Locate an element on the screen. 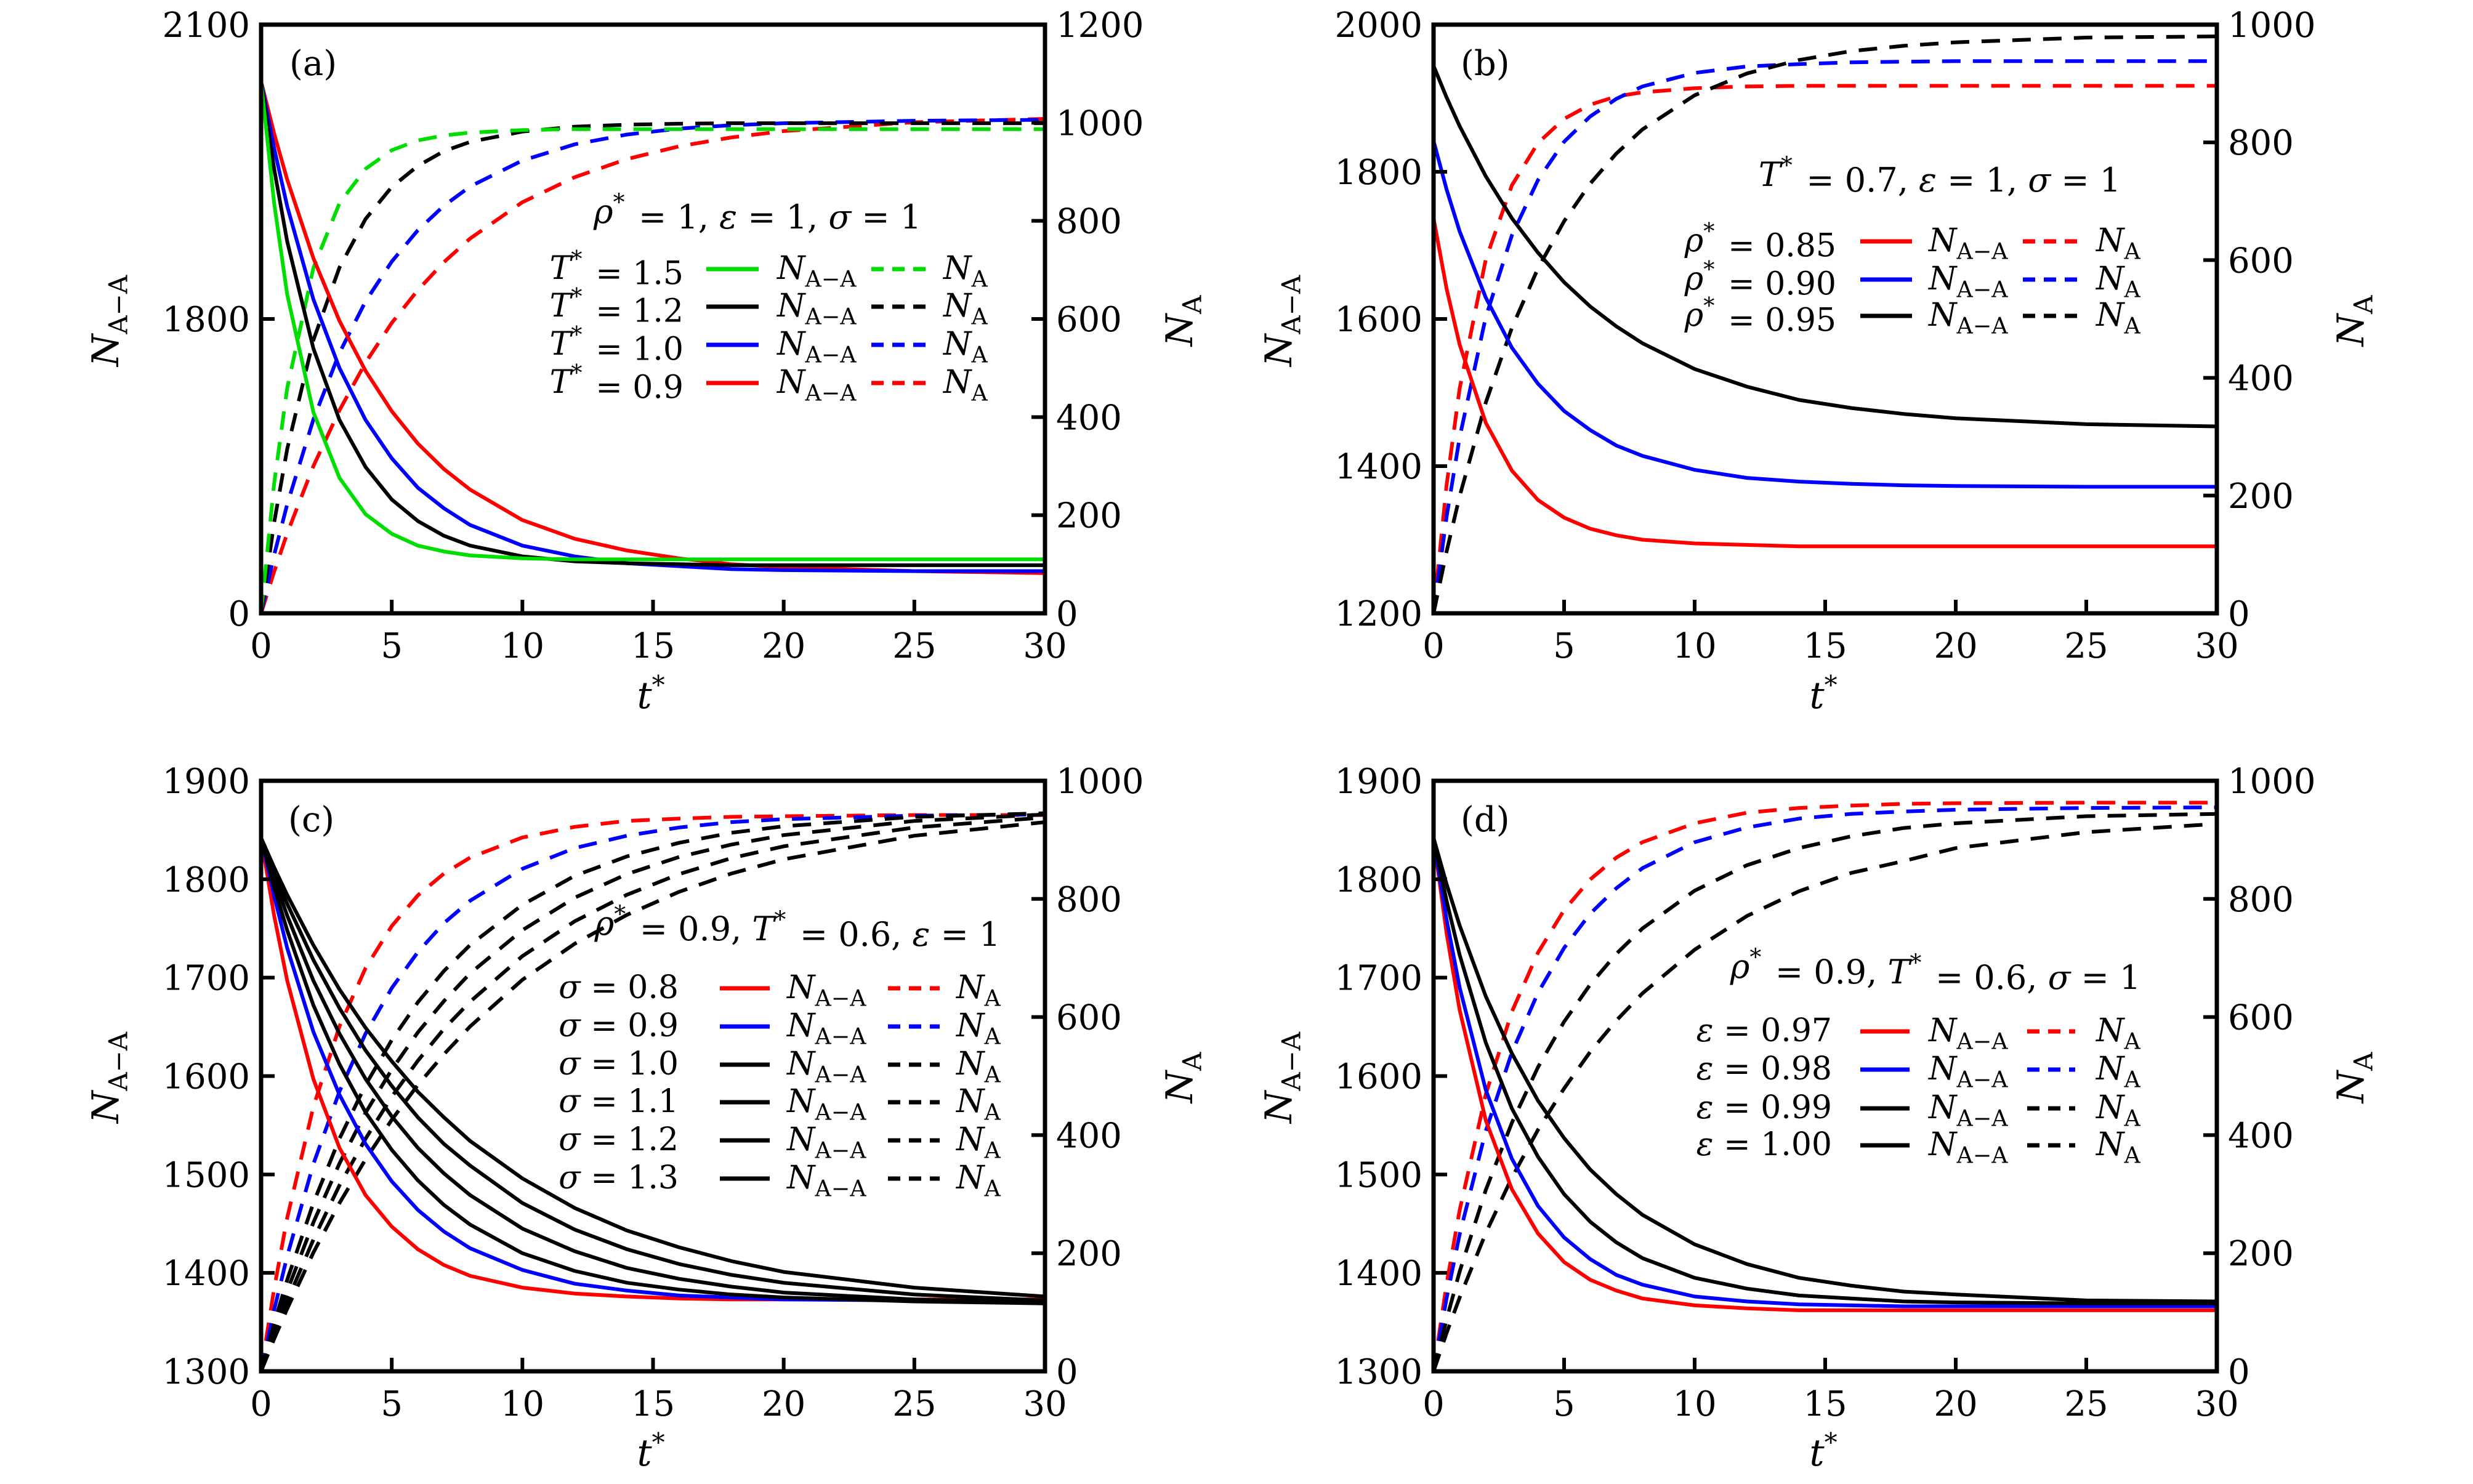  legend-entry: σ = 1.1 NA−A NA is located at coordinates (780, 1103).